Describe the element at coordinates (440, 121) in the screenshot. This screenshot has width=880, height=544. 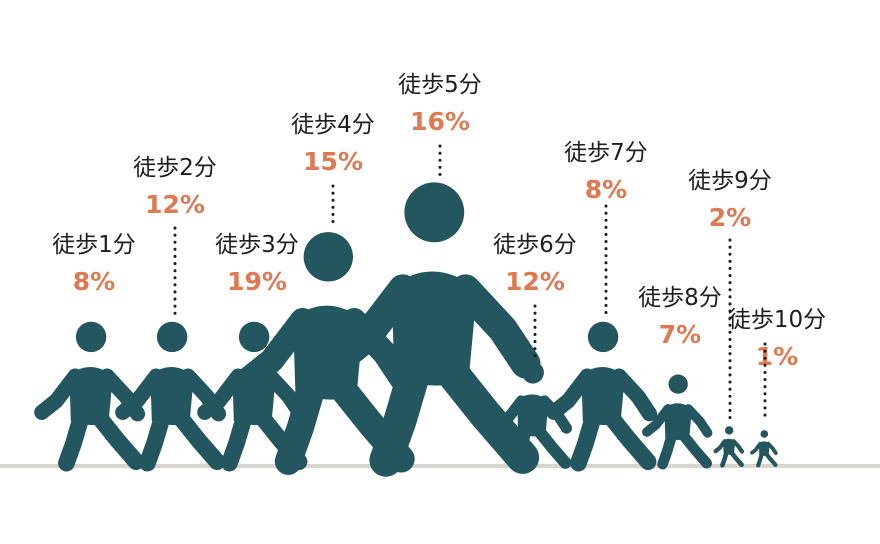
I see `value-label: 16%` at that location.